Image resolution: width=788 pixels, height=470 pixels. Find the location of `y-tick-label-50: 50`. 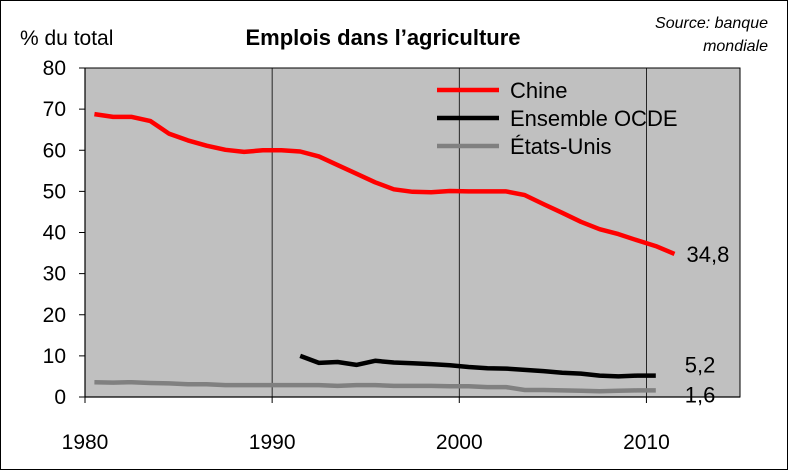

y-tick-label-50: 50 is located at coordinates (54, 191).